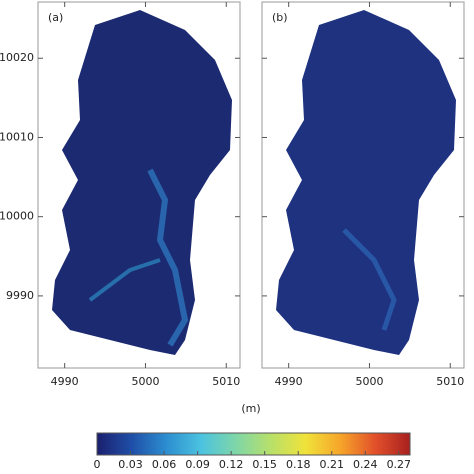  What do you see at coordinates (130, 464) in the screenshot?
I see `colorbar-tick-label: 0.03` at bounding box center [130, 464].